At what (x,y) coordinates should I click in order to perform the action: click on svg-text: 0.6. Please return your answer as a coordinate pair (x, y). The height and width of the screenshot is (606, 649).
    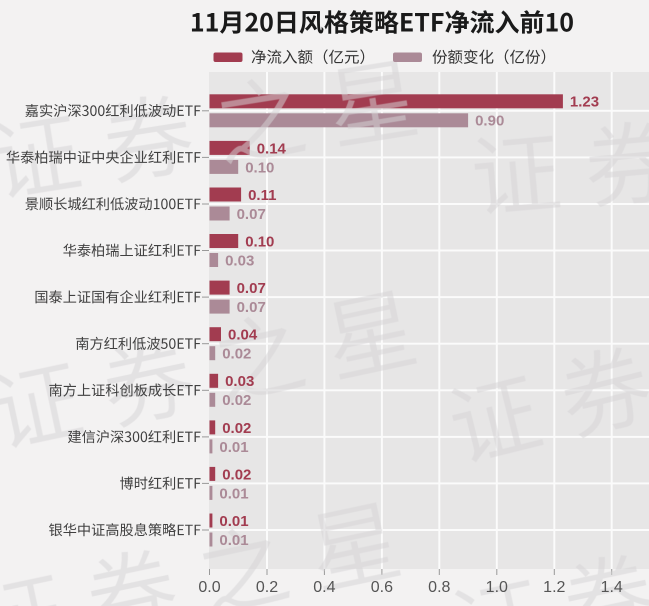
    Looking at the image, I should click on (382, 587).